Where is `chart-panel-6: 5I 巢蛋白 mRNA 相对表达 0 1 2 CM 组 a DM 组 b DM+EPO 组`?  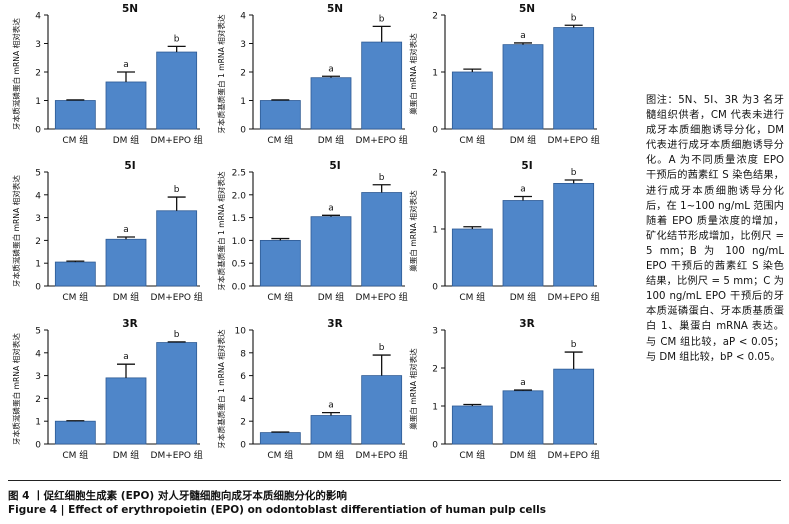
chart-panel-6: 5I 巢蛋白 mRNA 相对表达 0 1 2 CM 组 a DM 组 b DM+EPO 组 is located at coordinates (504, 231).